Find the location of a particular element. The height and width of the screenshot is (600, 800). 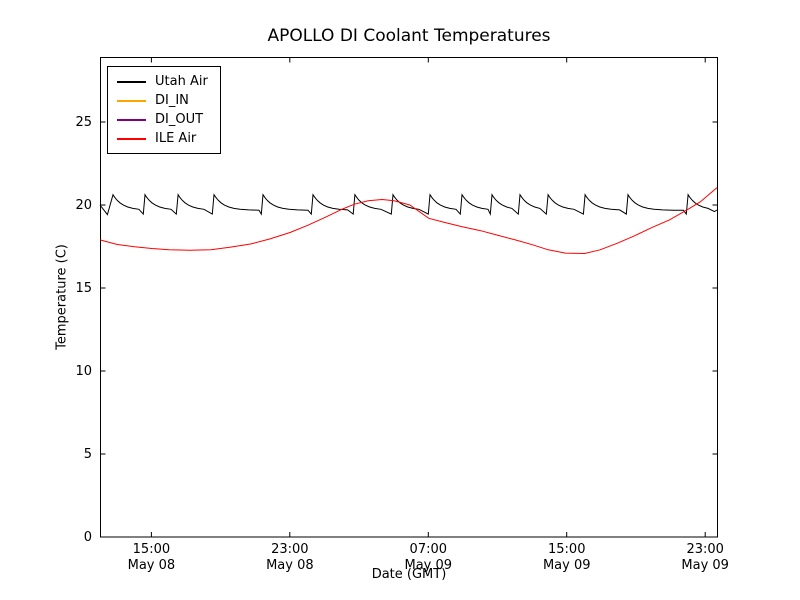

legend-entry-ile-air: ILE Air is located at coordinates (162, 138).